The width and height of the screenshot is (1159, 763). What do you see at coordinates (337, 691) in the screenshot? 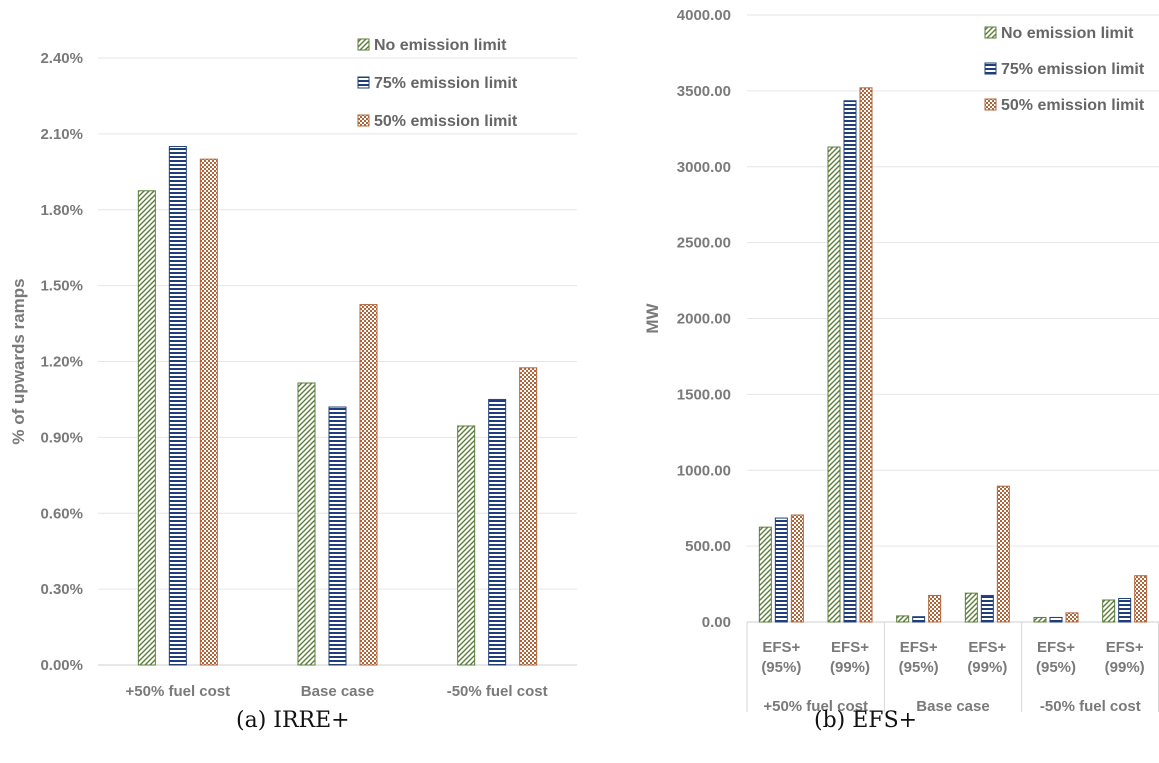
I see `x-tick-label: Base case` at bounding box center [337, 691].